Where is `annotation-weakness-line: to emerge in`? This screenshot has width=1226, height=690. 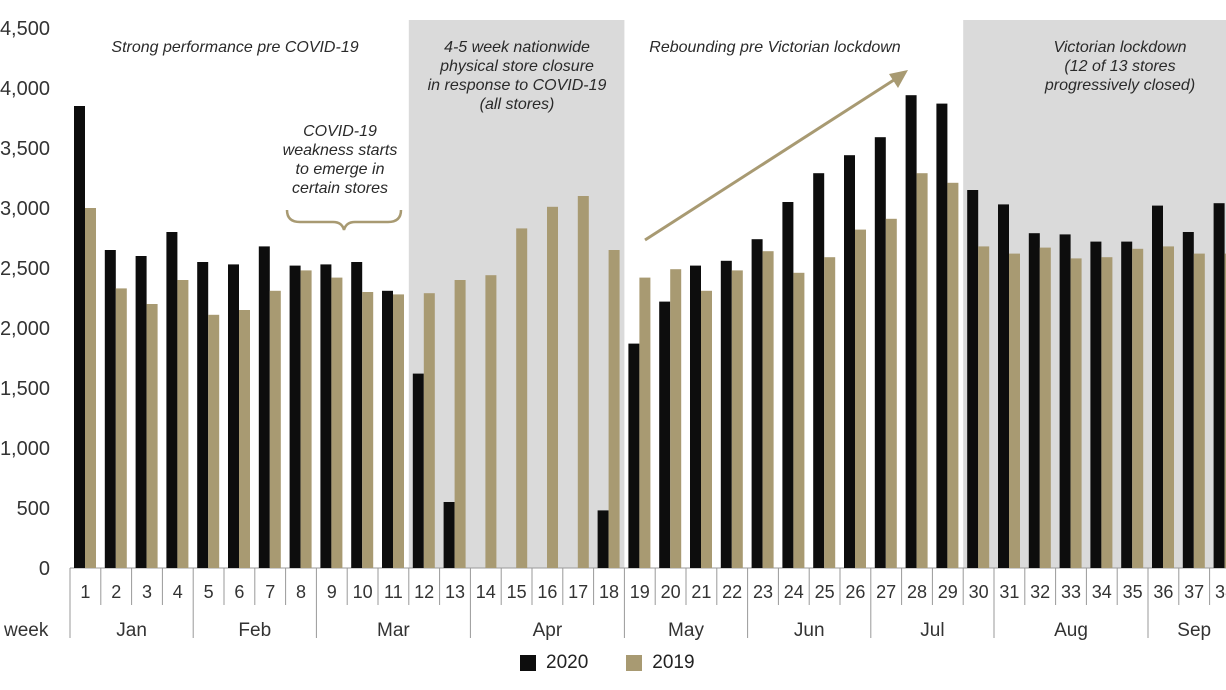 annotation-weakness-line: to emerge in is located at coordinates (340, 169).